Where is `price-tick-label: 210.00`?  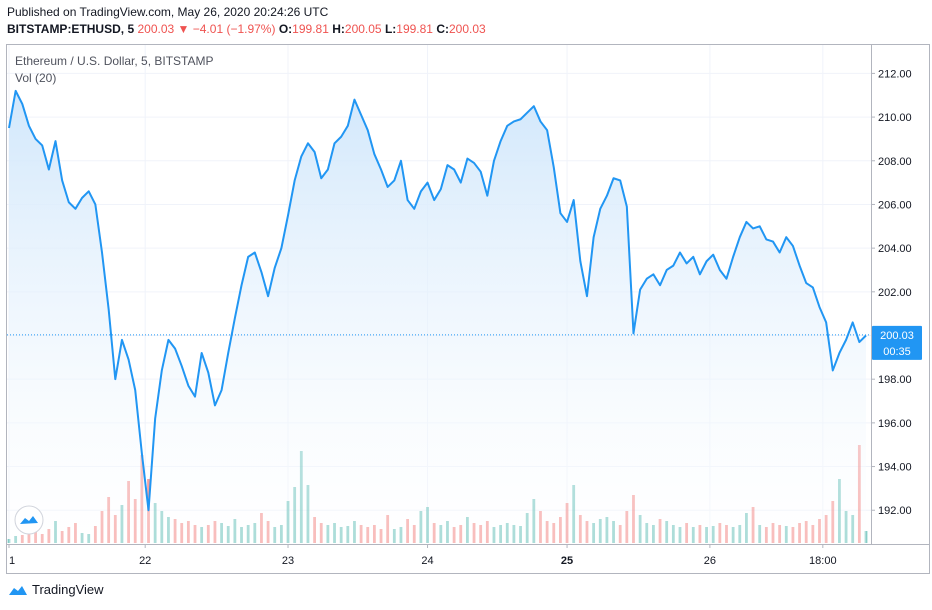
price-tick-label: 210.00 is located at coordinates (895, 118).